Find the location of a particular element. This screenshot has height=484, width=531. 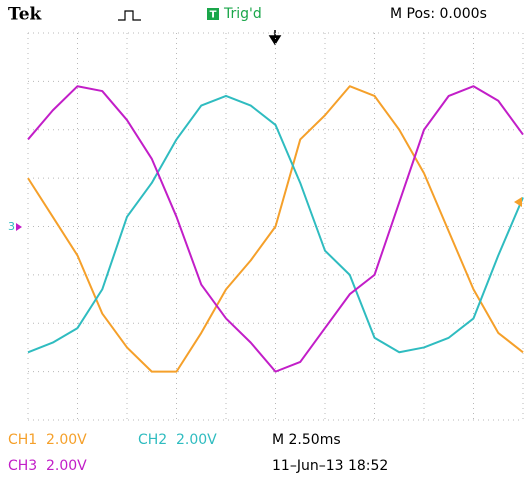

readouts: CH1 2.00V CH2 2.00V CH3 2.00V is located at coordinates (112, 453).